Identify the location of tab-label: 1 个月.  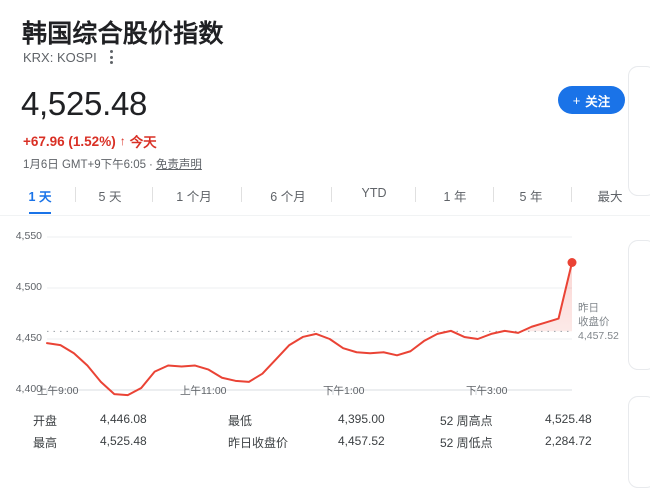
(194, 197).